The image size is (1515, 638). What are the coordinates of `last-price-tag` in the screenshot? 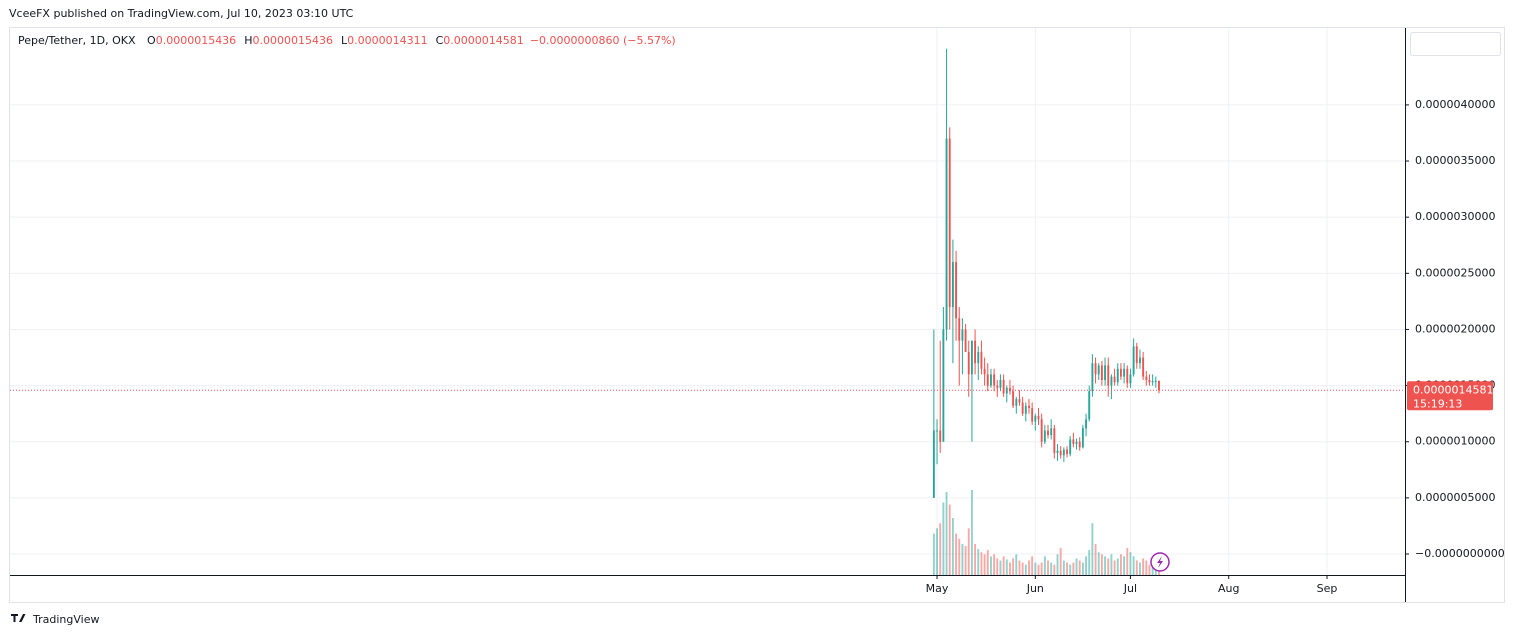 It's located at (1450, 396).